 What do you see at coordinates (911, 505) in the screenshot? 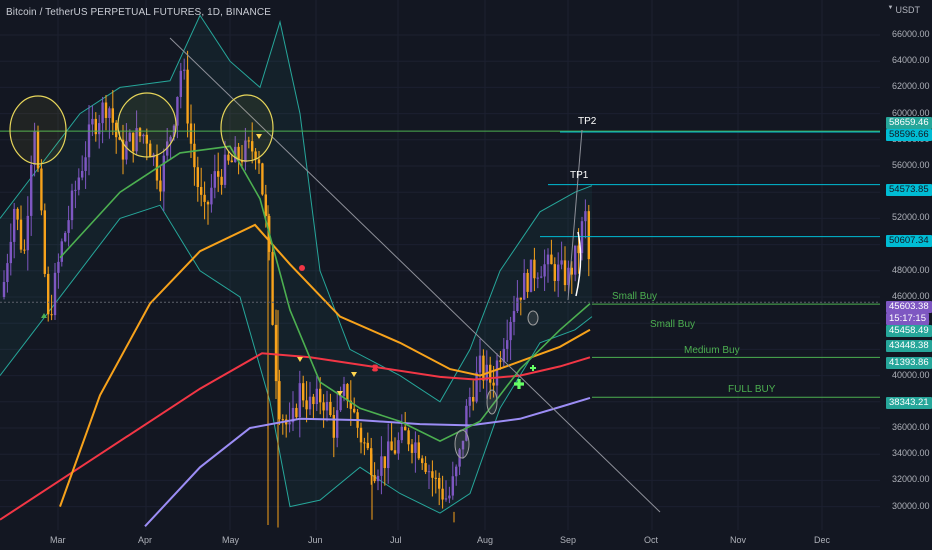
I see `price-tick-label: 30000.00` at bounding box center [911, 505].